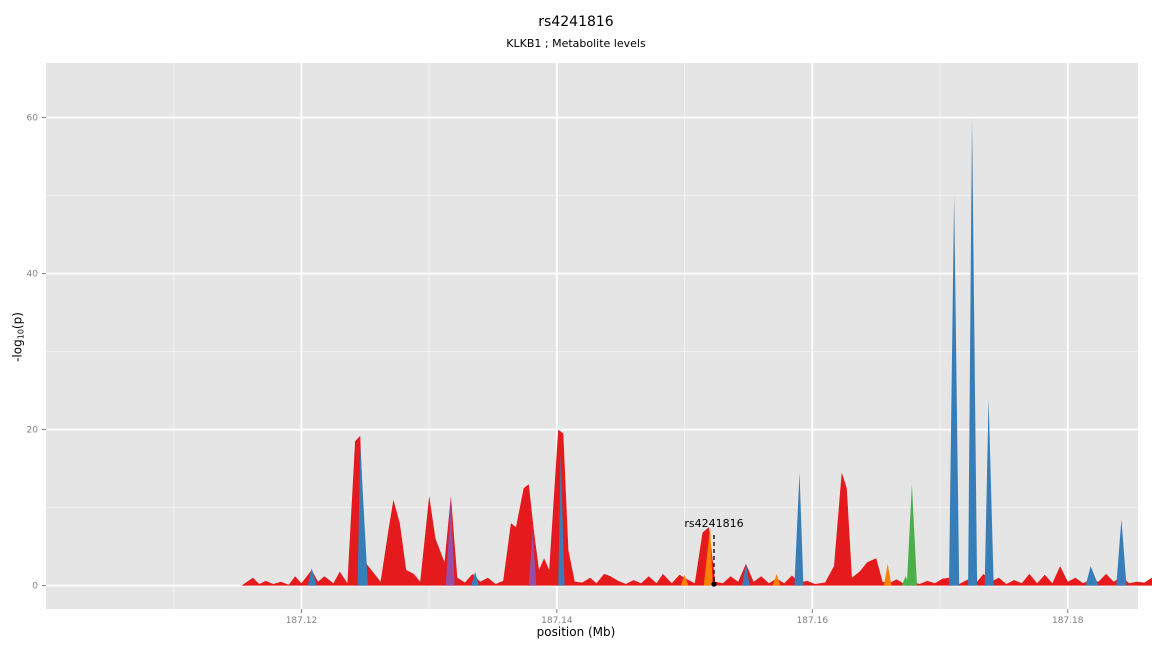 This screenshot has height=648, width=1152. What do you see at coordinates (33, 119) in the screenshot?
I see `y-tick-label: 60` at bounding box center [33, 119].